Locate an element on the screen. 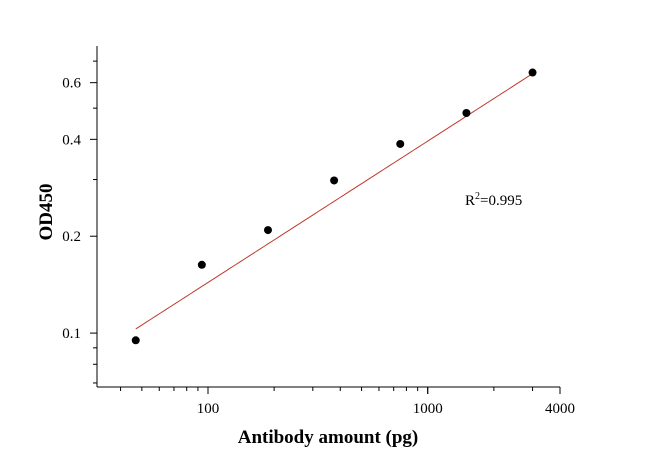 This screenshot has width=650, height=462. y-ticks: 0.1 0.2 0.4 0.6 is located at coordinates (79, 222).